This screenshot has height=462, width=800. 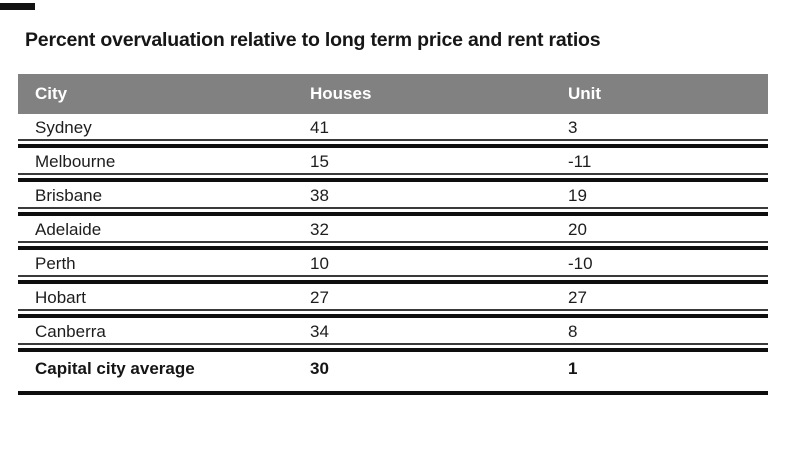 I want to click on table-row: Adelaide 32 20, so click(x=393, y=233).